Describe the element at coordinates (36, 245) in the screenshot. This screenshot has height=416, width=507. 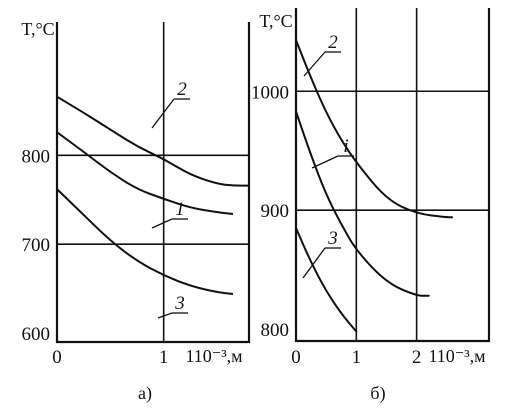
I see `y-tick-label: 700` at that location.